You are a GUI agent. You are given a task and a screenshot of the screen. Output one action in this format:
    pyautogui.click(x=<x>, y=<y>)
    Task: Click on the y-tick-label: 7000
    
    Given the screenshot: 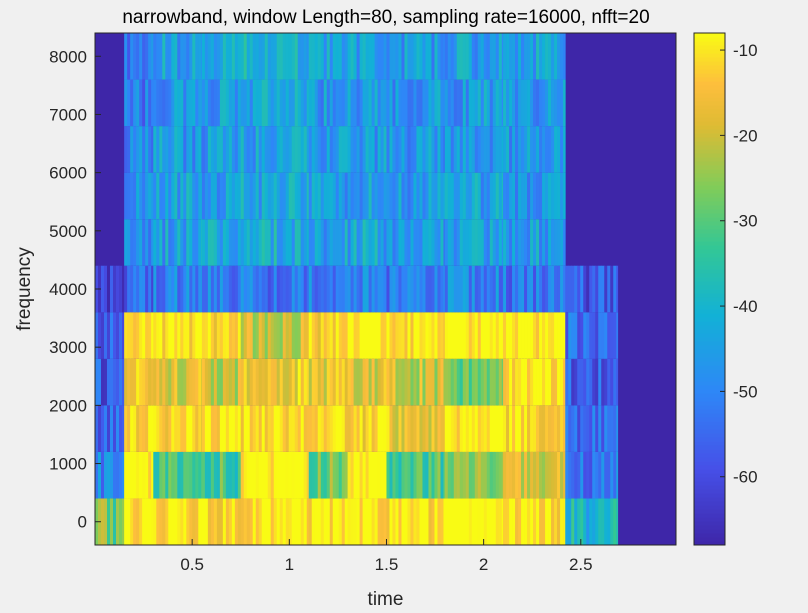 What is the action you would take?
    pyautogui.click(x=68, y=114)
    